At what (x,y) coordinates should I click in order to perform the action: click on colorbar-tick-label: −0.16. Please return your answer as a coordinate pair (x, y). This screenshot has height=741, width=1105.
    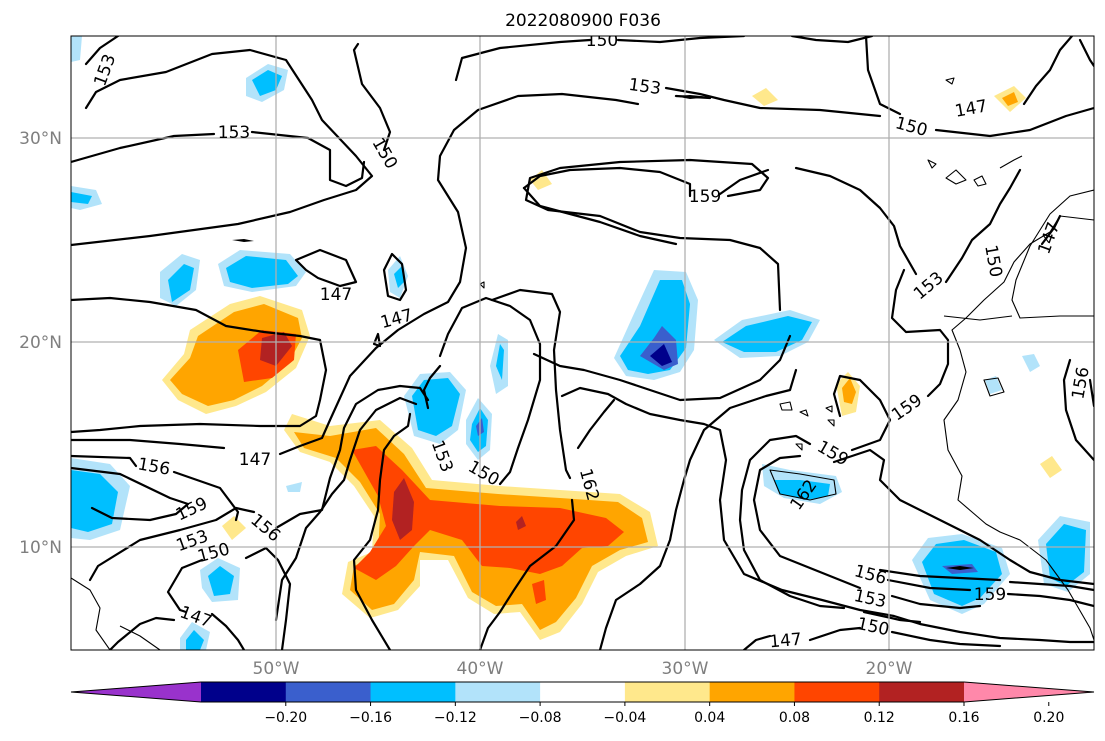
    Looking at the image, I should click on (370, 718).